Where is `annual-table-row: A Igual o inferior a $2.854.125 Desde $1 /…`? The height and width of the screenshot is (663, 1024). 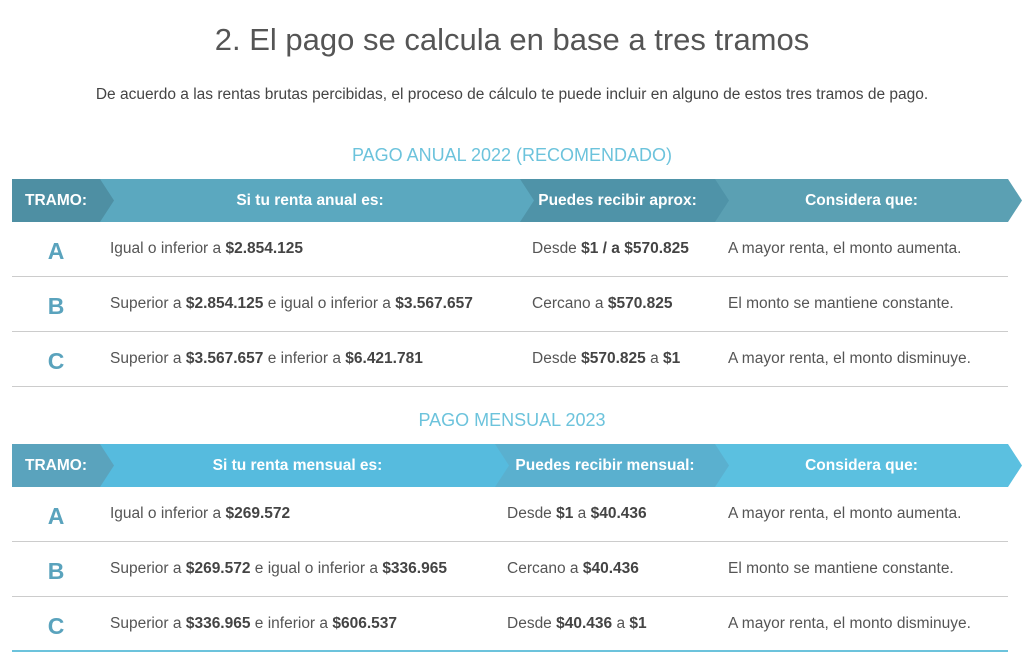 annual-table-row: A Igual o inferior a $2.854.125 Desde $1 /… is located at coordinates (510, 249).